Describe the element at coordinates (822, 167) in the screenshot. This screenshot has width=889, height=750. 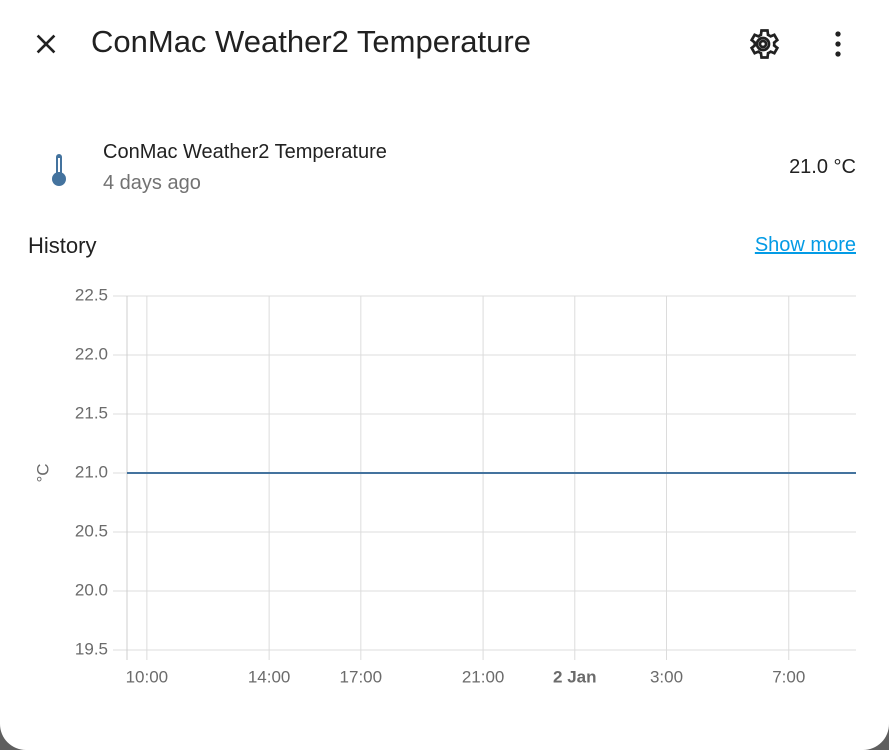
I see `entity-state: 21.0 °C` at that location.